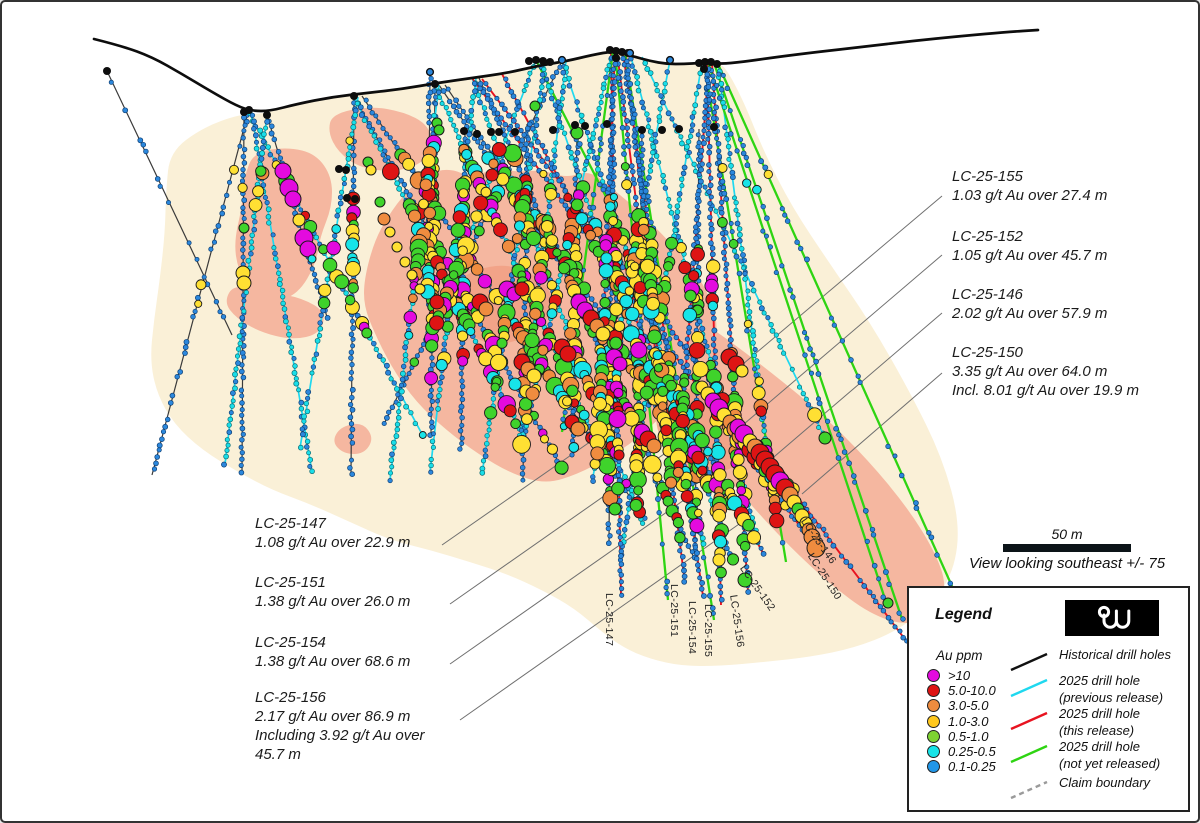  I want to click on legend-line-label: 2025 drill hole (previous release), so click(1111, 689).